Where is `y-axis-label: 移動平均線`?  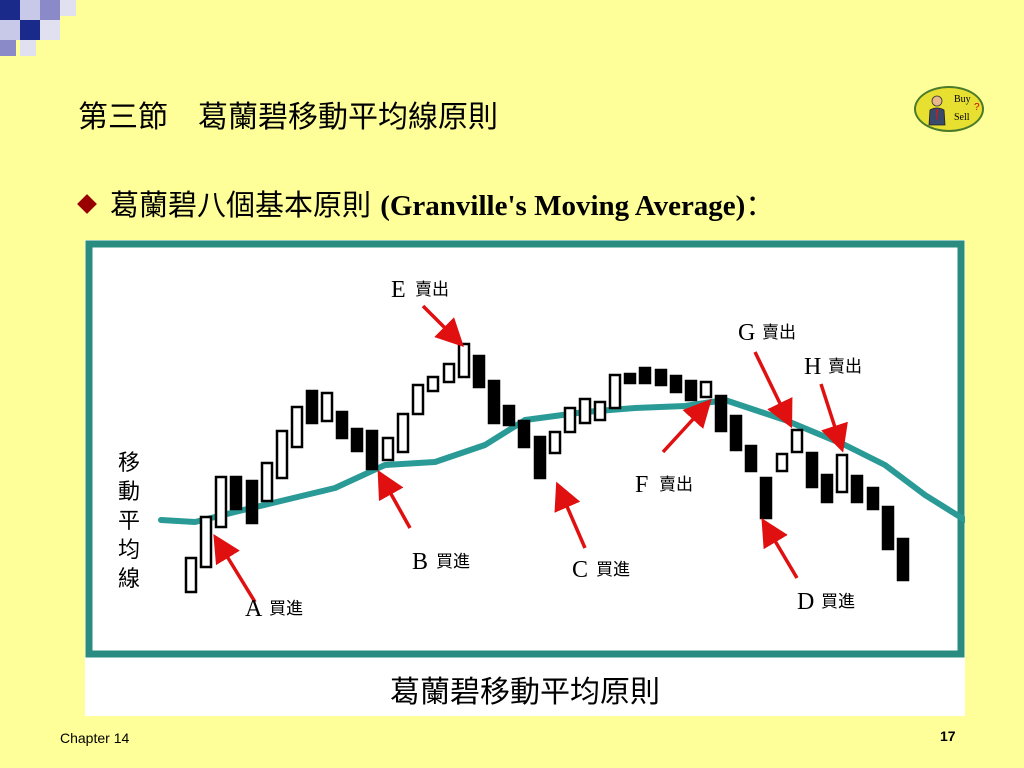 y-axis-label: 移動平均線 is located at coordinates (129, 521).